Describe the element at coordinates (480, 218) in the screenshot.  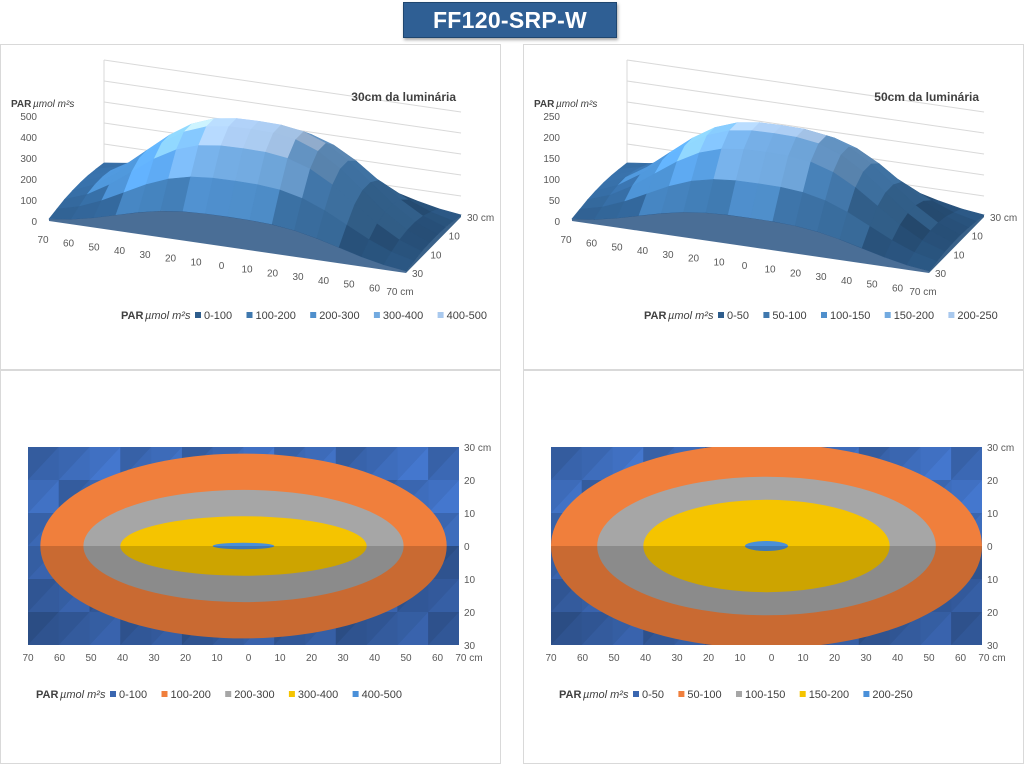
I see `y-tick: 30 cm` at that location.